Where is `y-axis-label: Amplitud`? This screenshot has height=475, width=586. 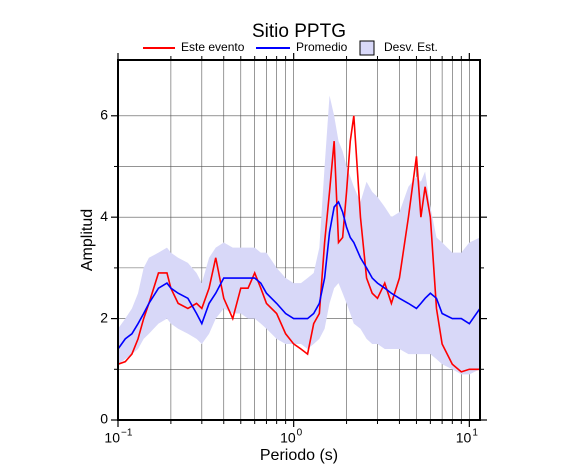
y-axis-label: Amplitud is located at coordinates (87, 240).